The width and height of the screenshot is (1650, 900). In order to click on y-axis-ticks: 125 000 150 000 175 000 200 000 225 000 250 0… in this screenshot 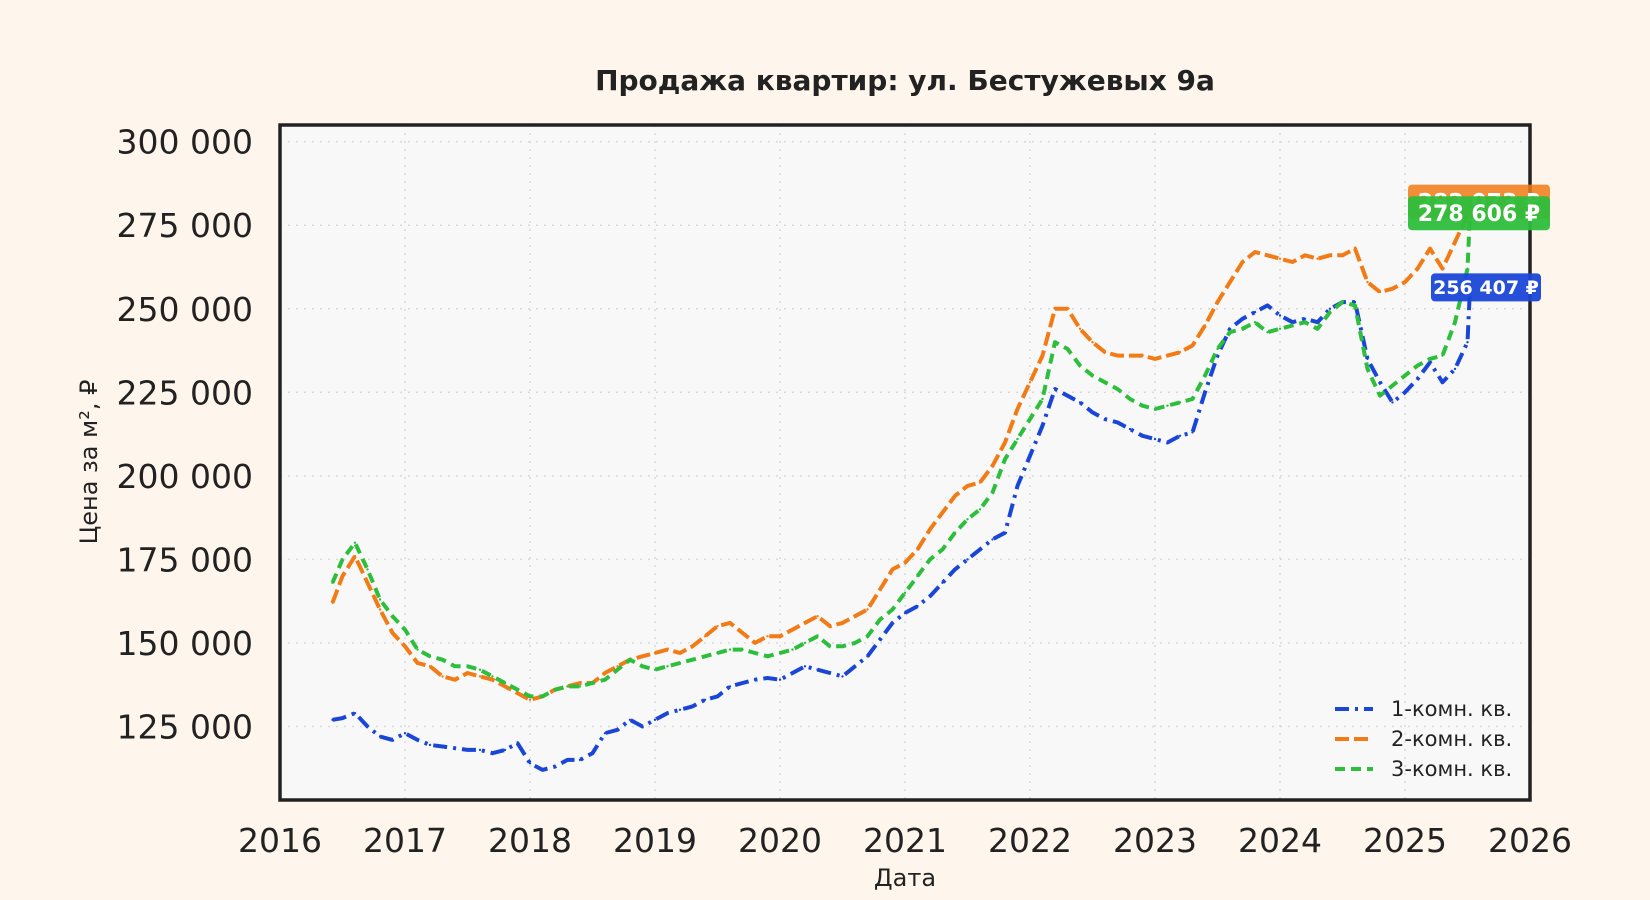, I will do `click(185, 435)`.